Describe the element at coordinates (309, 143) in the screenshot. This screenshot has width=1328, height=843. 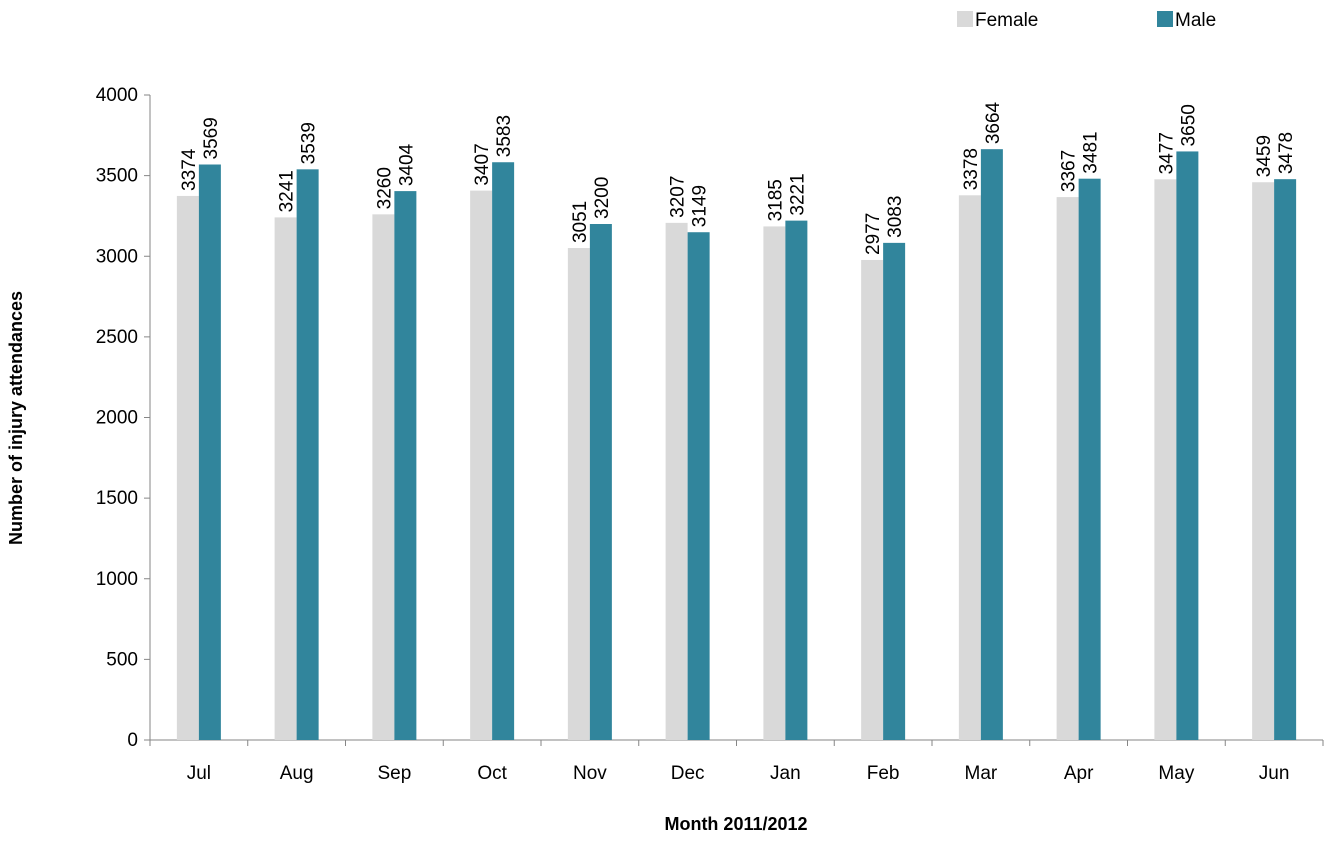
I see `data-label-male-aug: 3539` at that location.